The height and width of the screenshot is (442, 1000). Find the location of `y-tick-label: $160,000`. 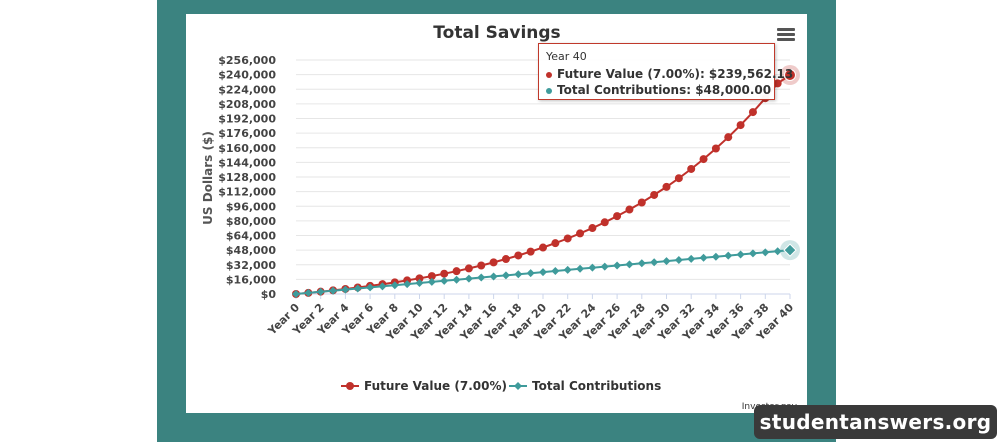

y-tick-label: $160,000 is located at coordinates (247, 148).